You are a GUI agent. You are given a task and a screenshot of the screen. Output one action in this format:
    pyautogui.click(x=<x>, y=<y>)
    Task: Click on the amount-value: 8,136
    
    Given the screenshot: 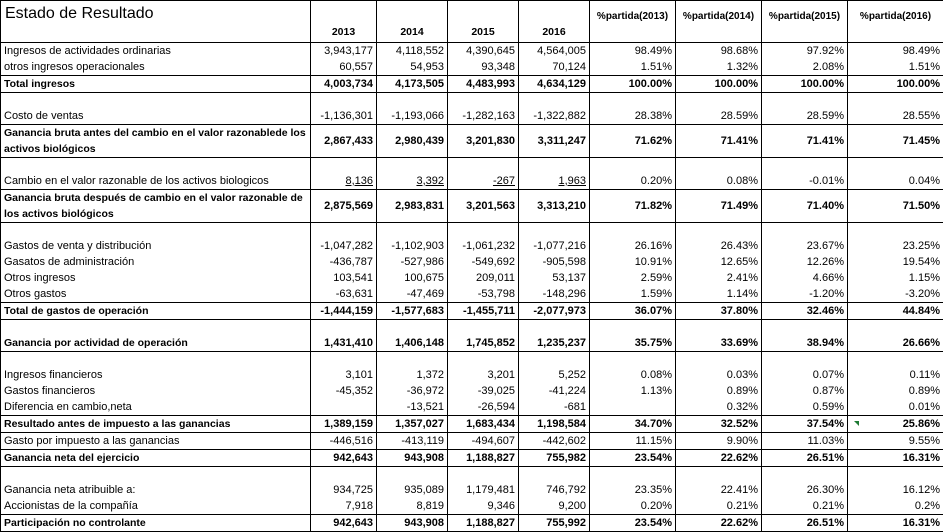 What is the action you would take?
    pyautogui.click(x=359, y=181)
    